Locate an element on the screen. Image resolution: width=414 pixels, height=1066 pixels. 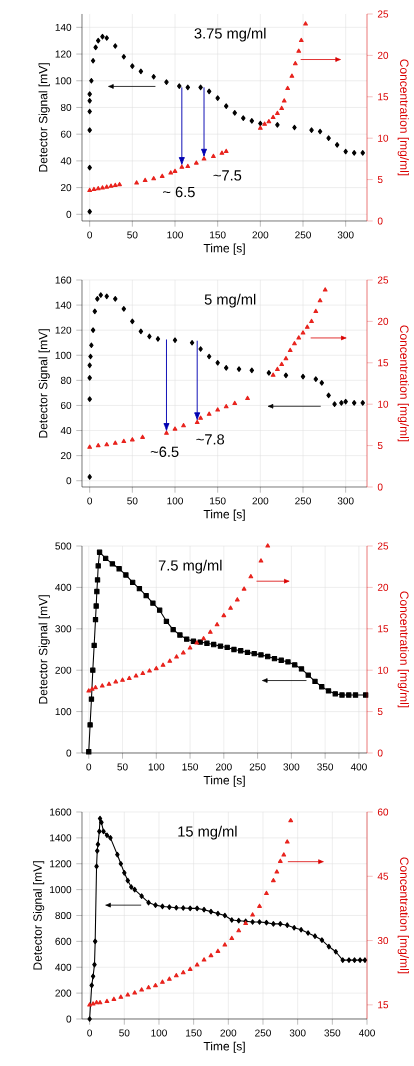
y2-tick-label: 45 is located at coordinates (383, 876).